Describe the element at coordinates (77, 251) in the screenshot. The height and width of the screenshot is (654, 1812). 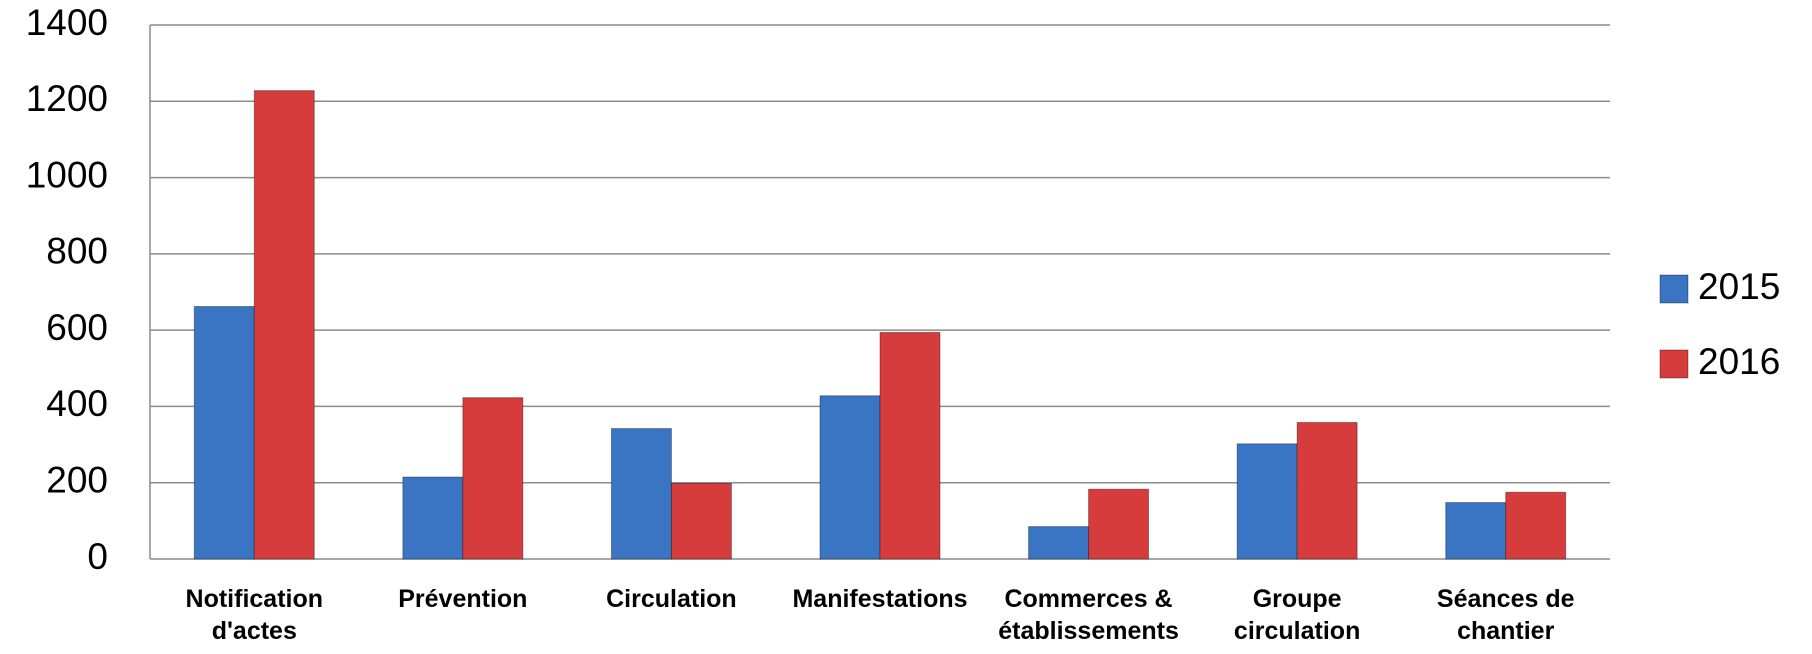
I see `y-tick-label: 800` at that location.